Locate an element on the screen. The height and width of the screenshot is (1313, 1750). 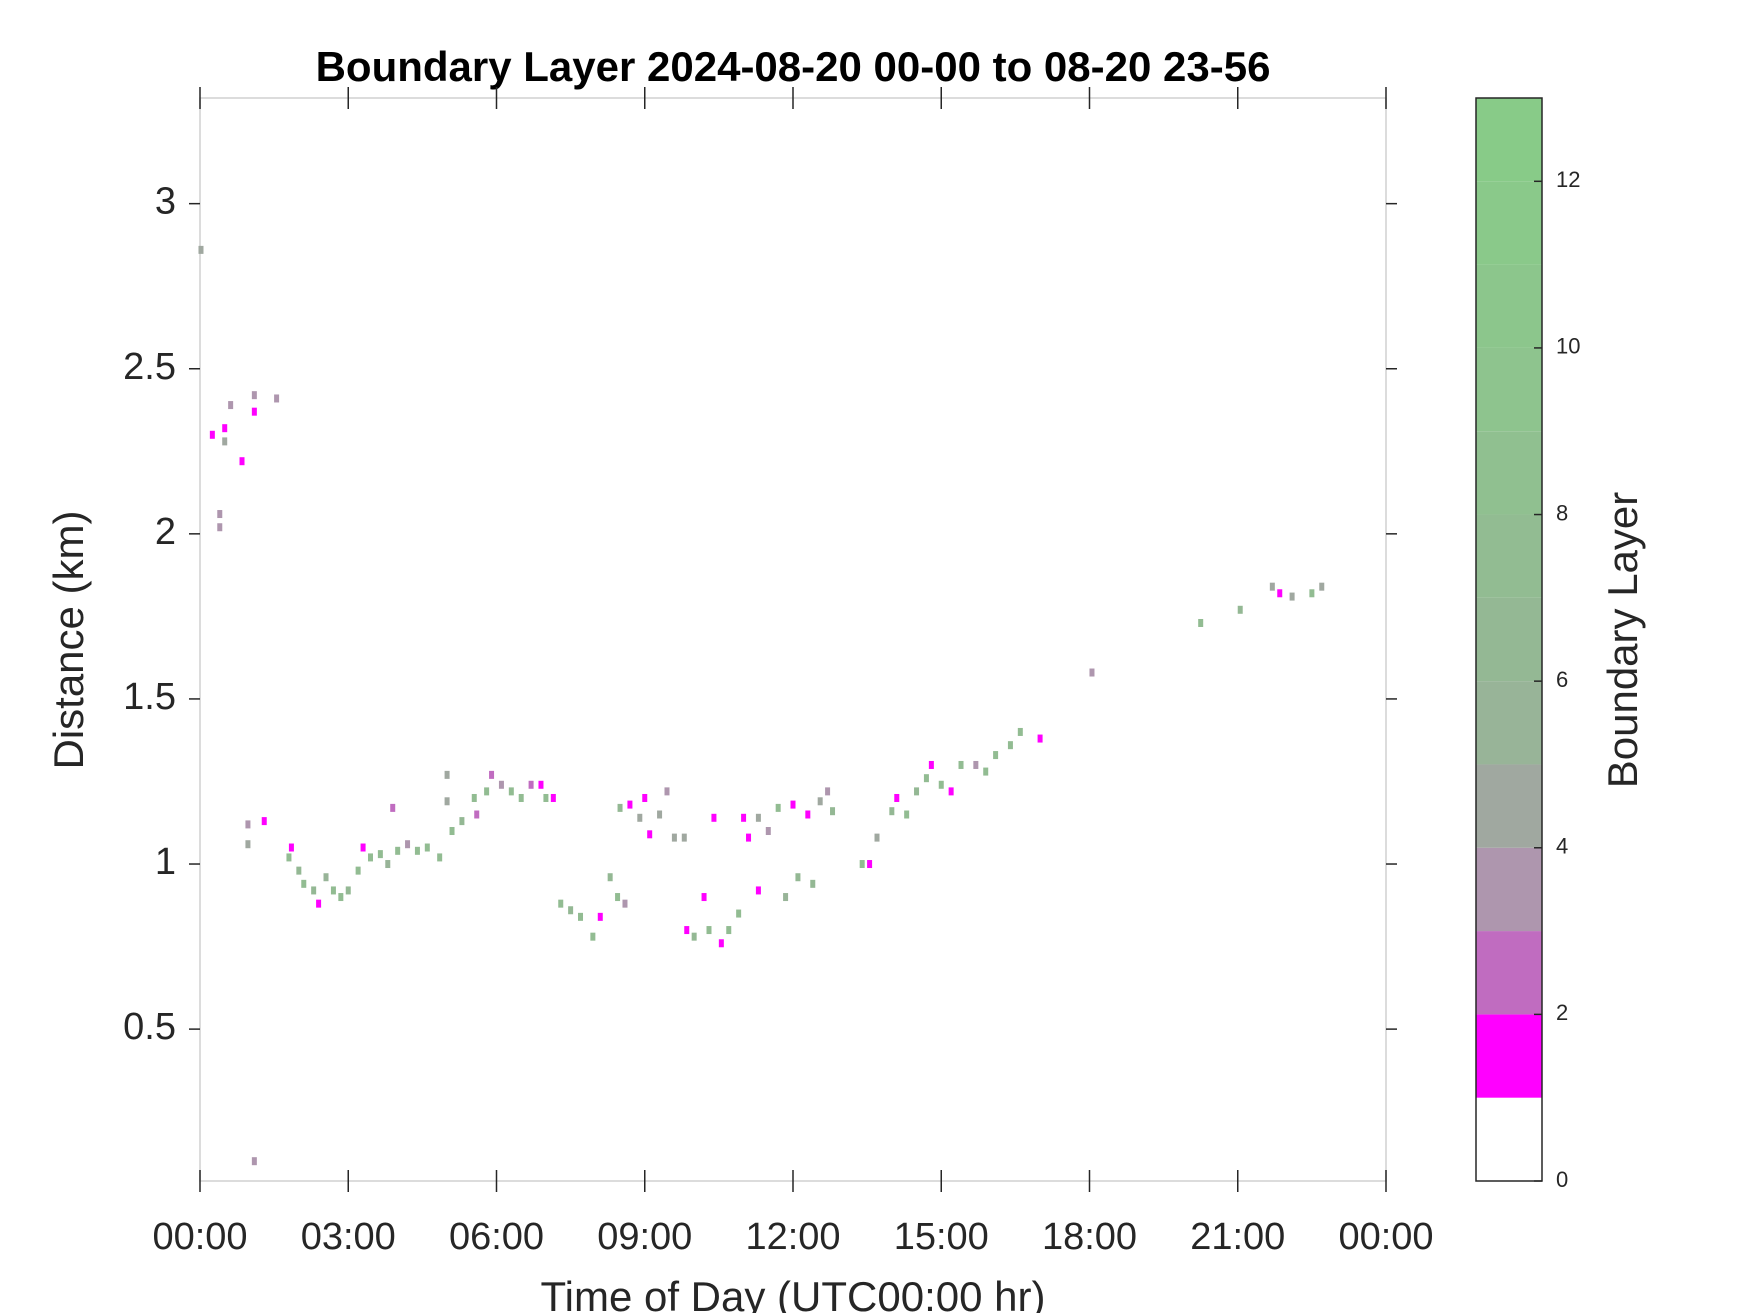
x-tick-label: 15:00 is located at coordinates (941, 1237).